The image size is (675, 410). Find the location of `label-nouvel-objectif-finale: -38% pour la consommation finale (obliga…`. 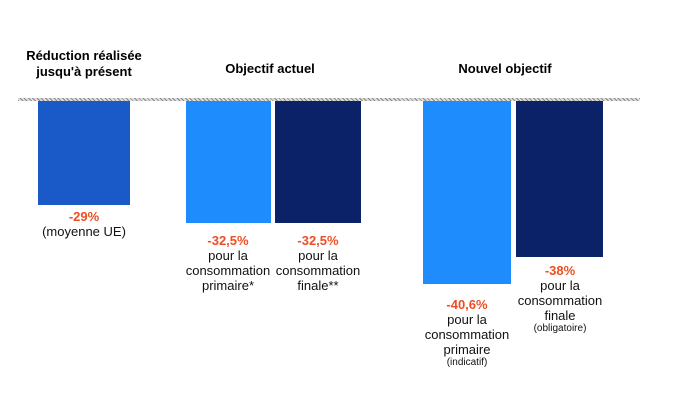

label-nouvel-objectif-finale: -38% pour la consommation finale (obliga… is located at coordinates (560, 299).